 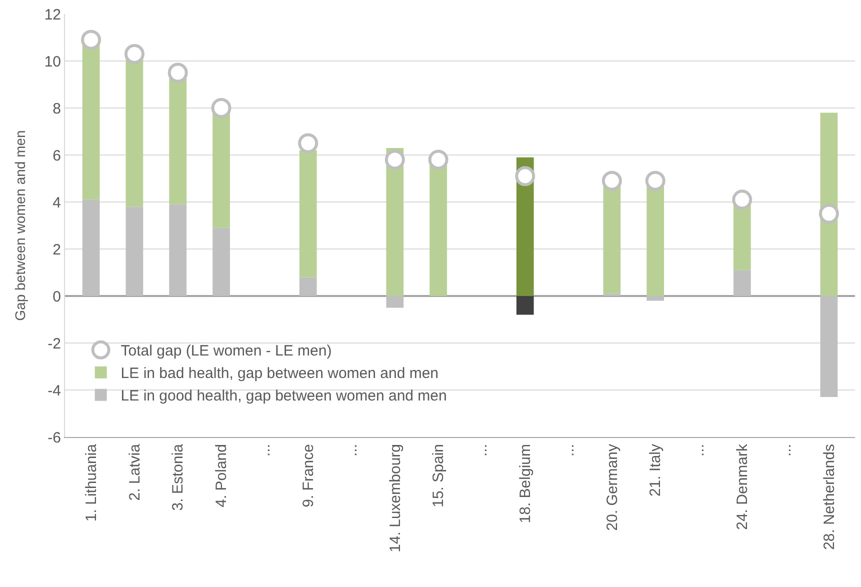 What do you see at coordinates (612, 487) in the screenshot?
I see `x-tick-label: 20. Germany` at bounding box center [612, 487].